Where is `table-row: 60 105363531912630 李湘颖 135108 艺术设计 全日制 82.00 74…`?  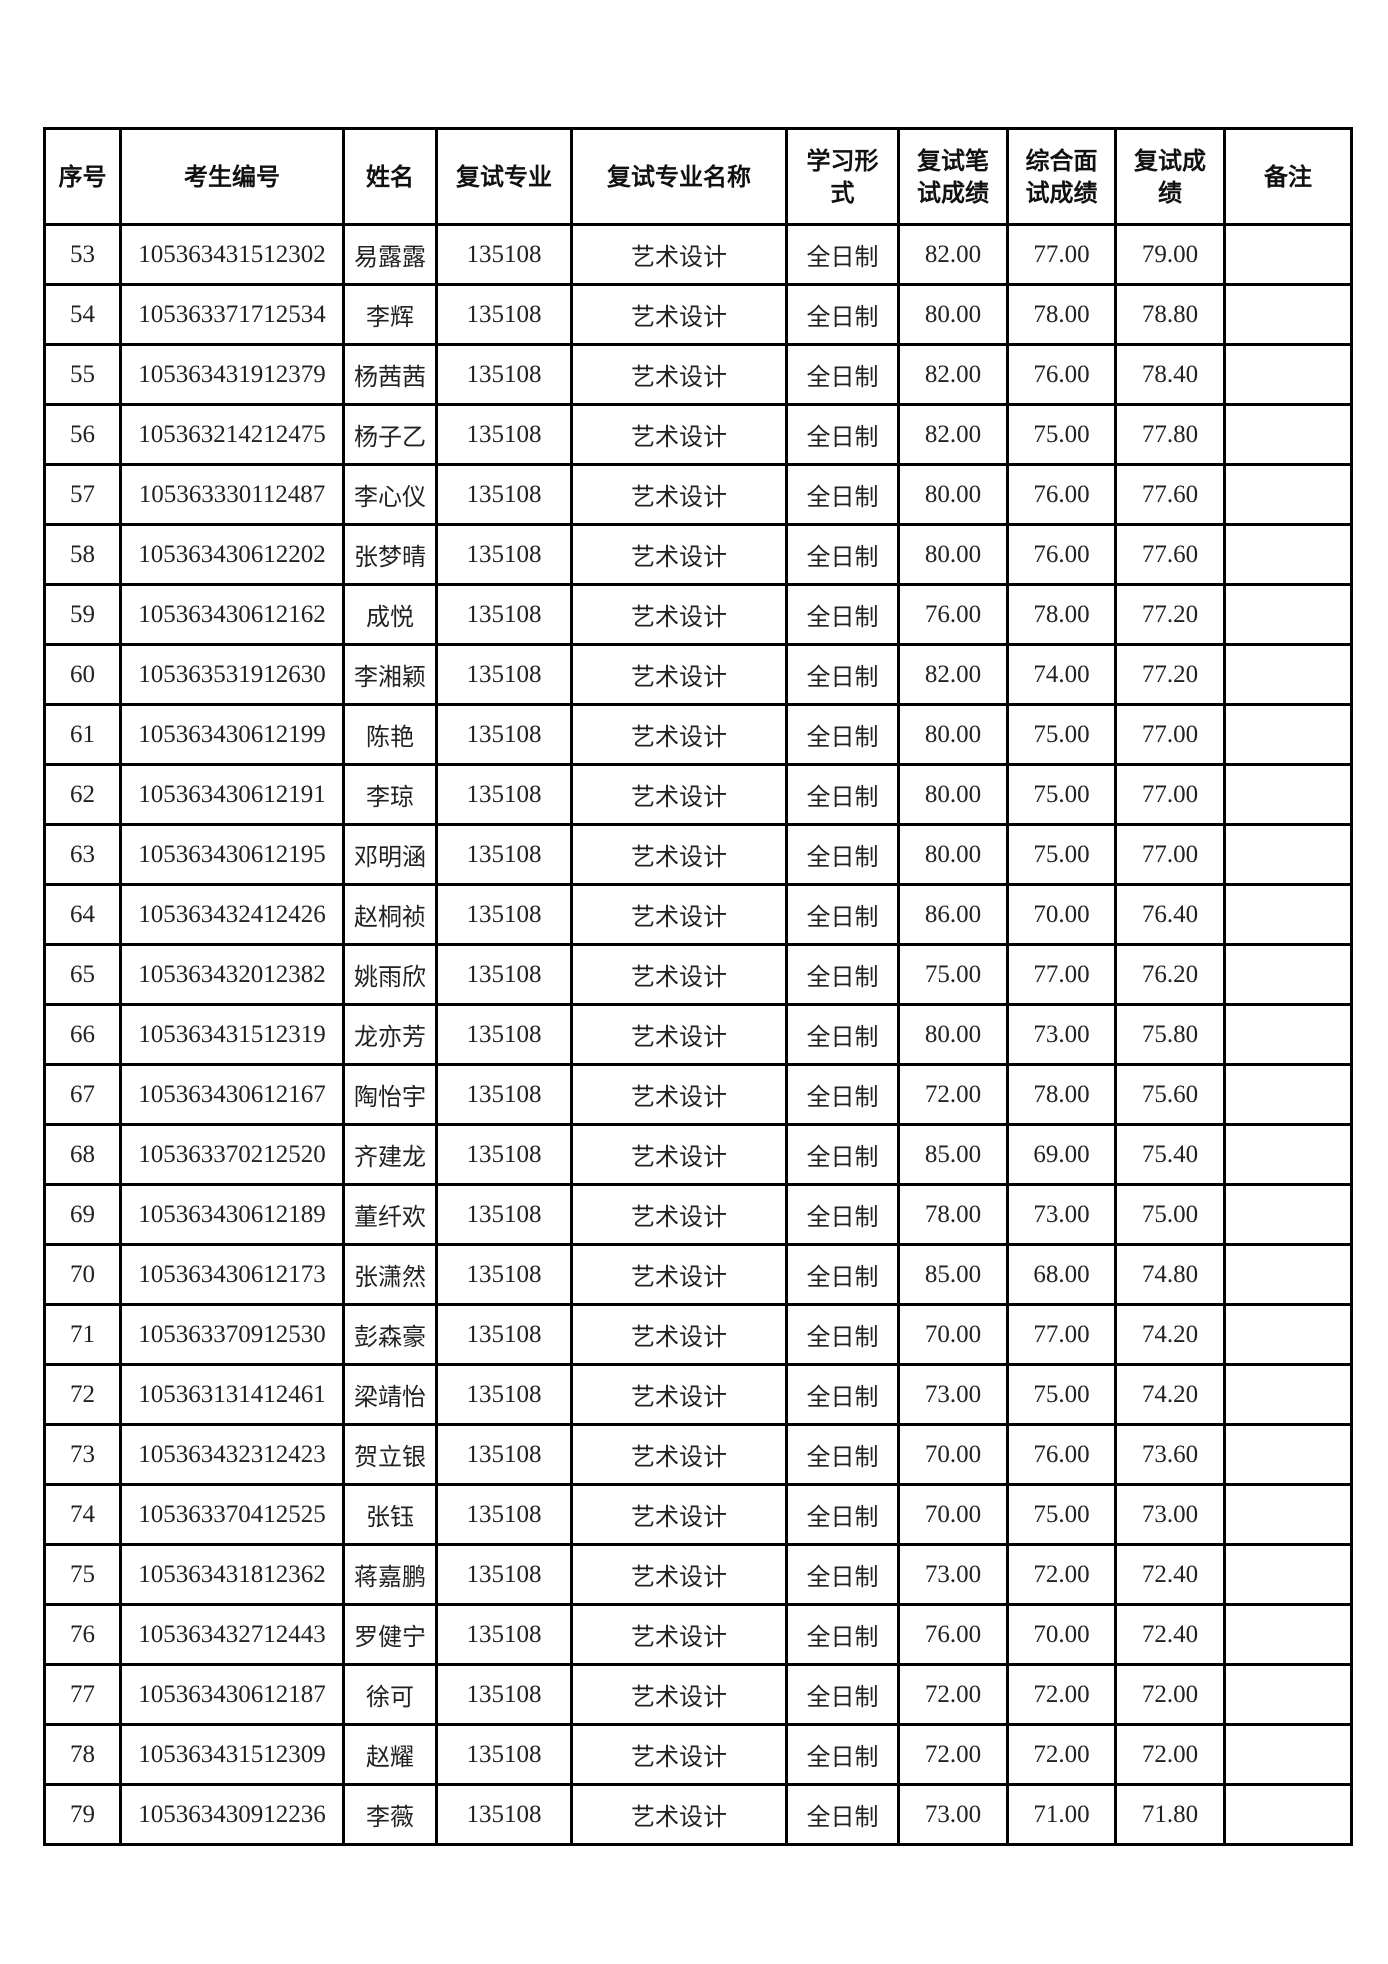 table-row: 60 105363531912630 李湘颖 135108 艺术设计 全日制 82.00 74… is located at coordinates (698, 674).